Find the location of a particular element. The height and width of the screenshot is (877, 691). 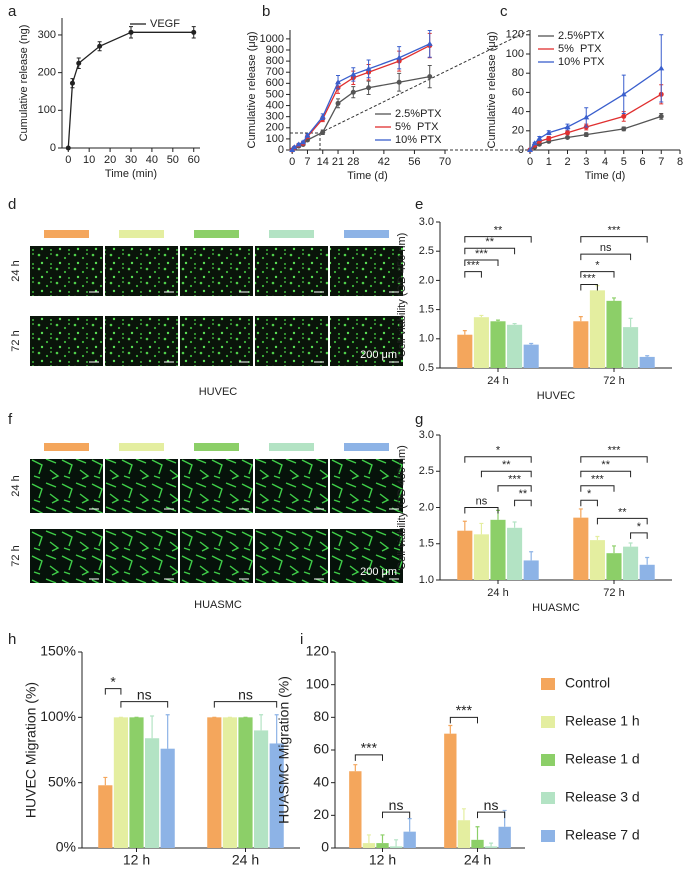

x-tick-label: 0 is located at coordinates (530, 162).